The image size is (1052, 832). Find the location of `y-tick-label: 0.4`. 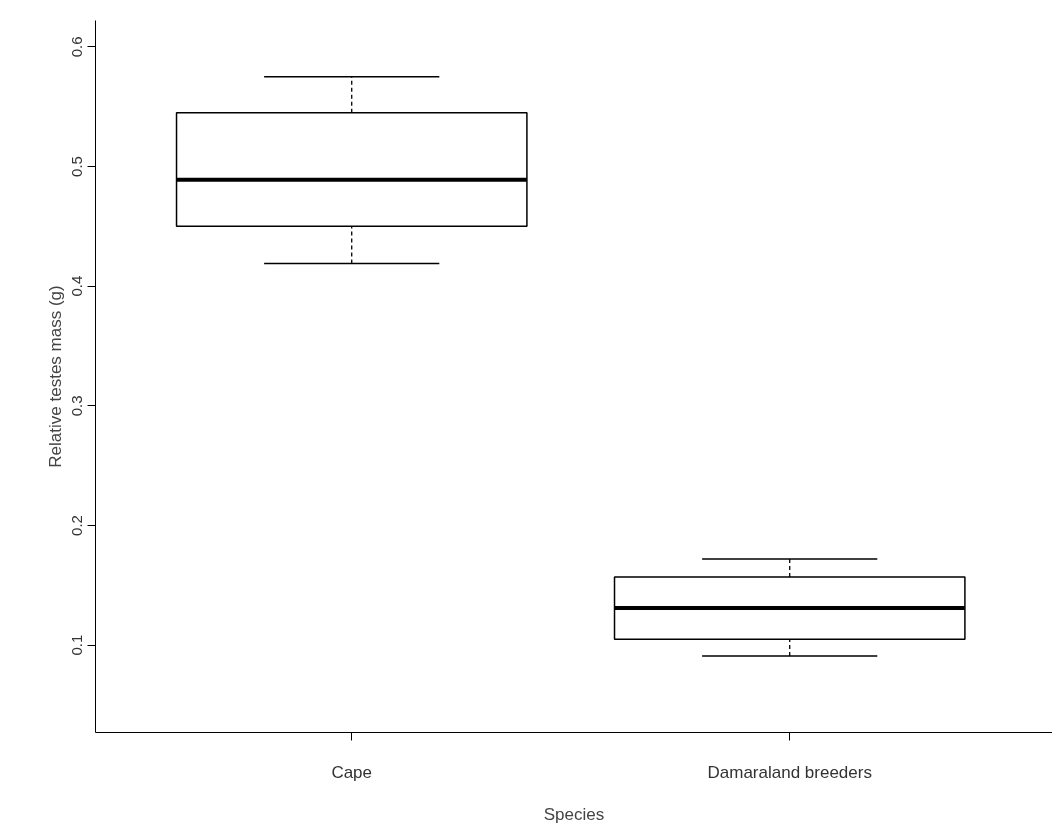

y-tick-label: 0.4 is located at coordinates (77, 286).